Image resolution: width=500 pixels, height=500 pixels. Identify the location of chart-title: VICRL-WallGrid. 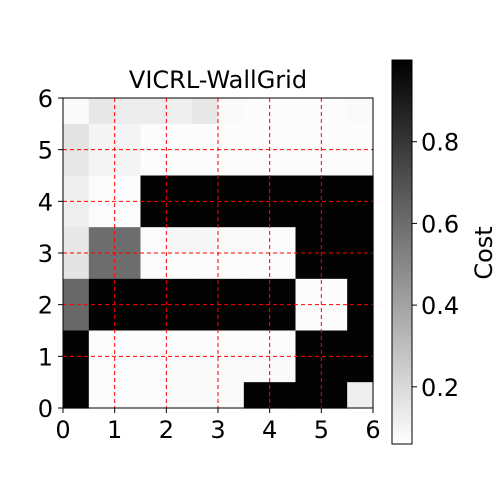
(218, 80).